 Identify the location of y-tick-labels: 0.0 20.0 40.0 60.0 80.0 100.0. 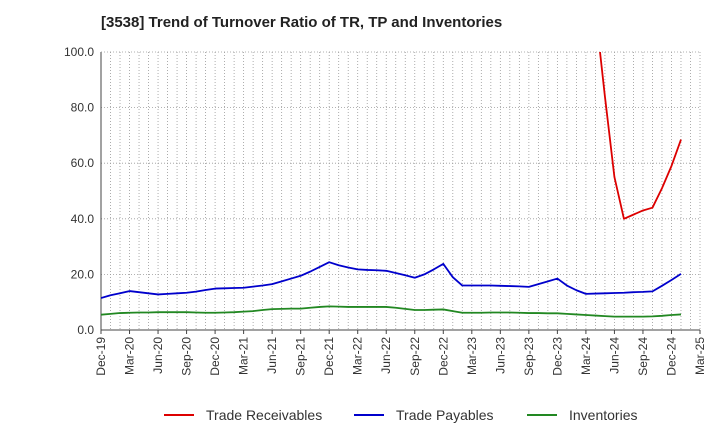
(79, 191).